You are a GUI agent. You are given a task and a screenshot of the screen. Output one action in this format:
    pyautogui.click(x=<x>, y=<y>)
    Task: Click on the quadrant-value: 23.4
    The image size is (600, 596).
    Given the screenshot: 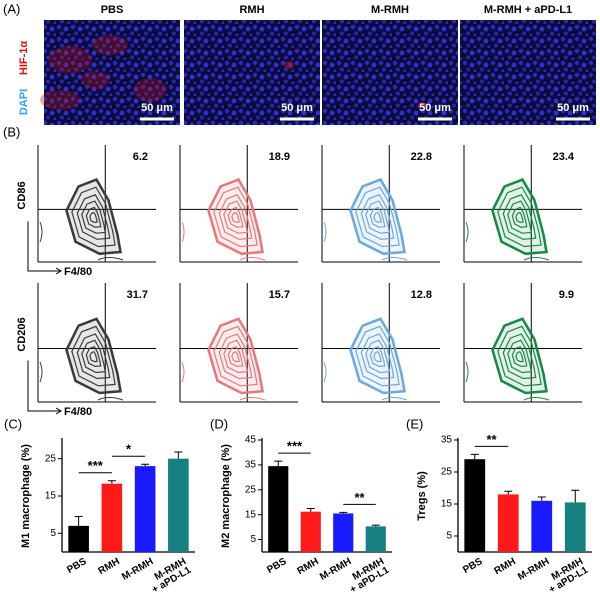 What is the action you would take?
    pyautogui.click(x=564, y=157)
    